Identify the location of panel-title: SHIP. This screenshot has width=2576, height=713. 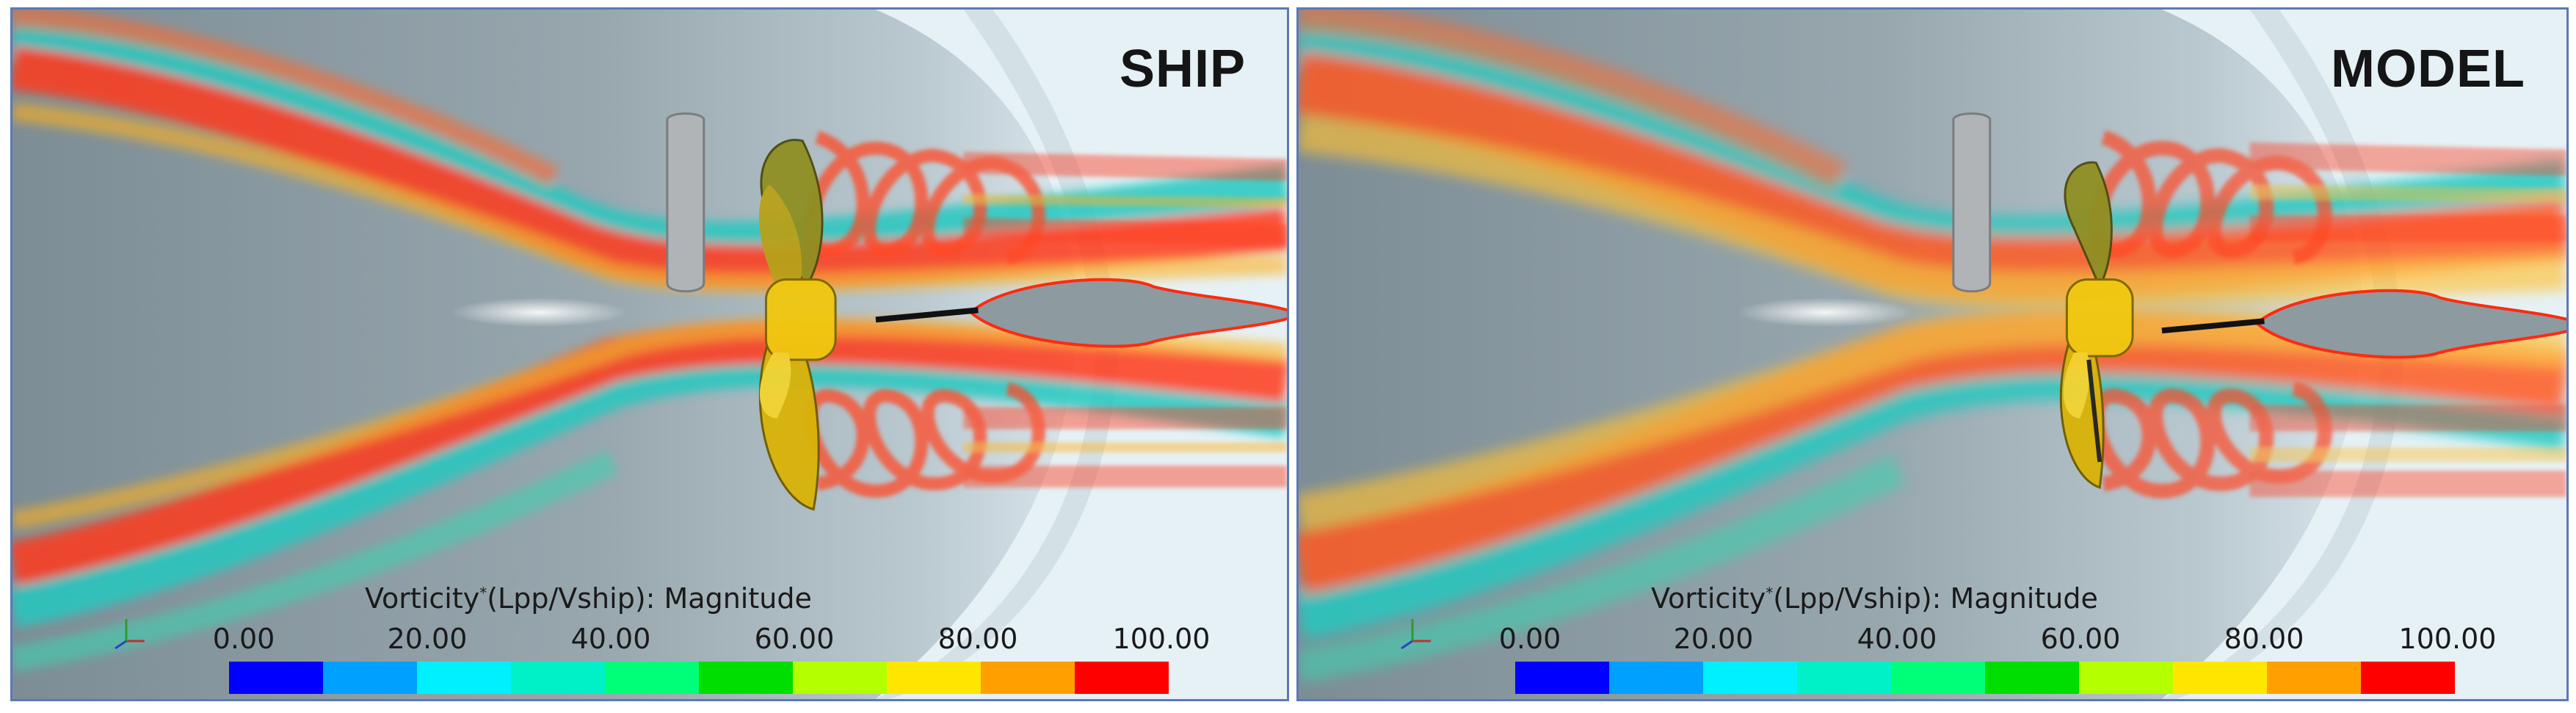
(1182, 69).